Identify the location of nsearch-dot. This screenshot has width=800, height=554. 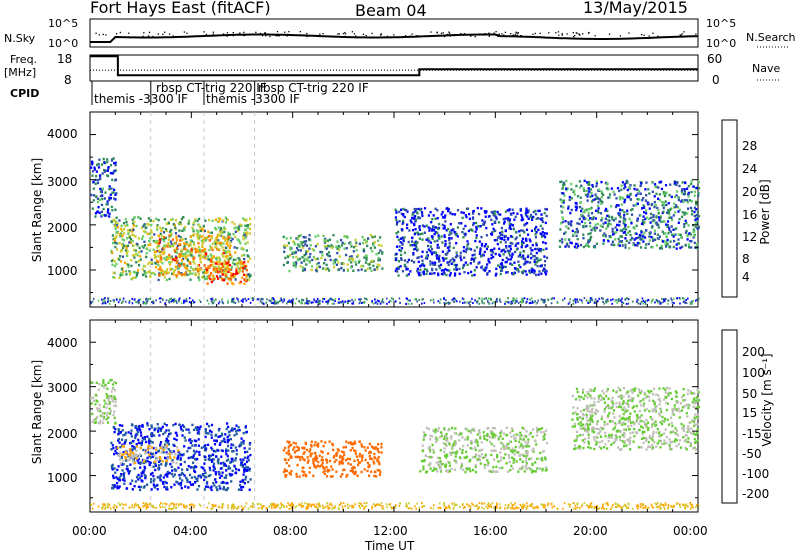
(463, 35).